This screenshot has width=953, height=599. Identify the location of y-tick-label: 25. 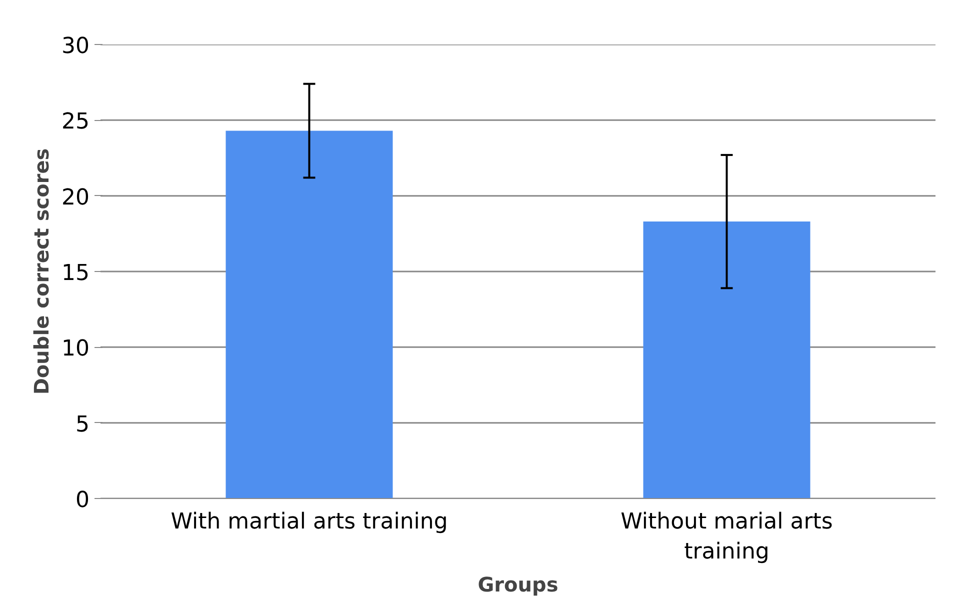
(76, 122).